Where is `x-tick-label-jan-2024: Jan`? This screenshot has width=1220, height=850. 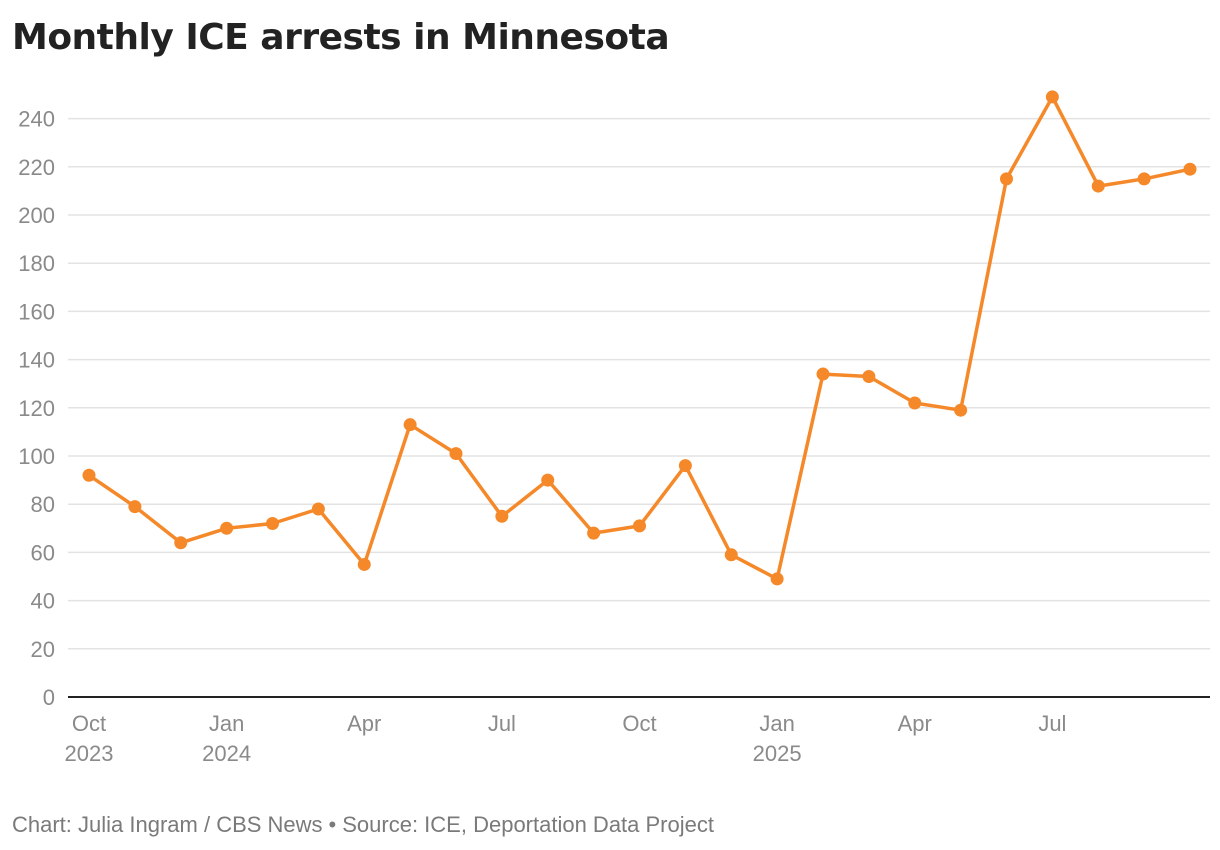 x-tick-label-jan-2024: Jan is located at coordinates (226, 723).